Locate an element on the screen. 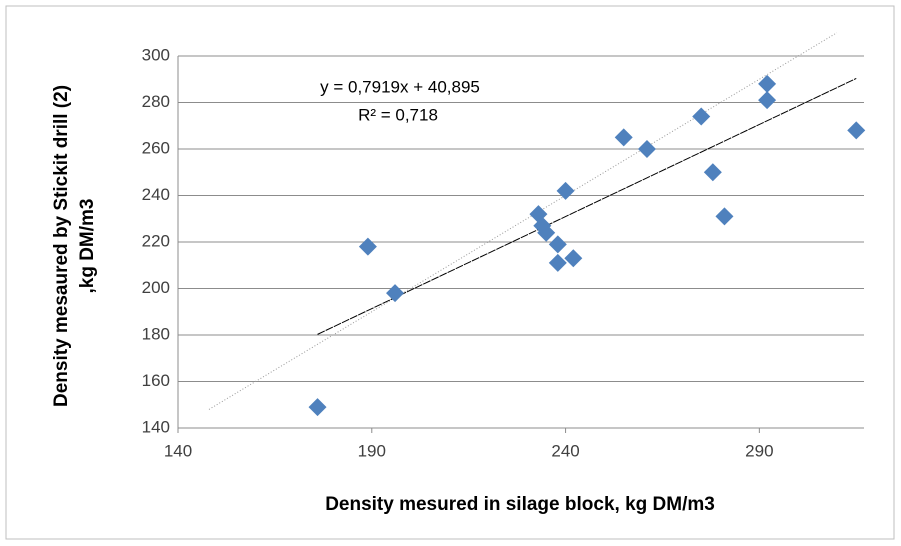  y-axis-title: Density mesaured by Stickit drill (2) is located at coordinates (61, 246).